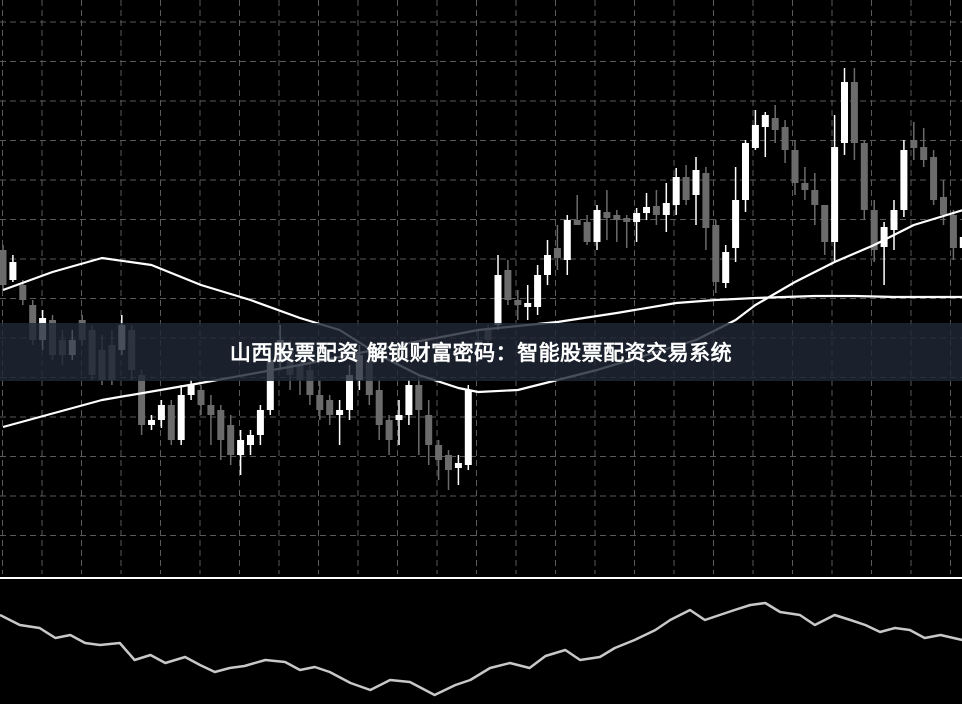 Image resolution: width=962 pixels, height=704 pixels. I want to click on title-banner: 山西股票配资 解锁财富密码：智能股票配资交易系统, so click(481, 352).